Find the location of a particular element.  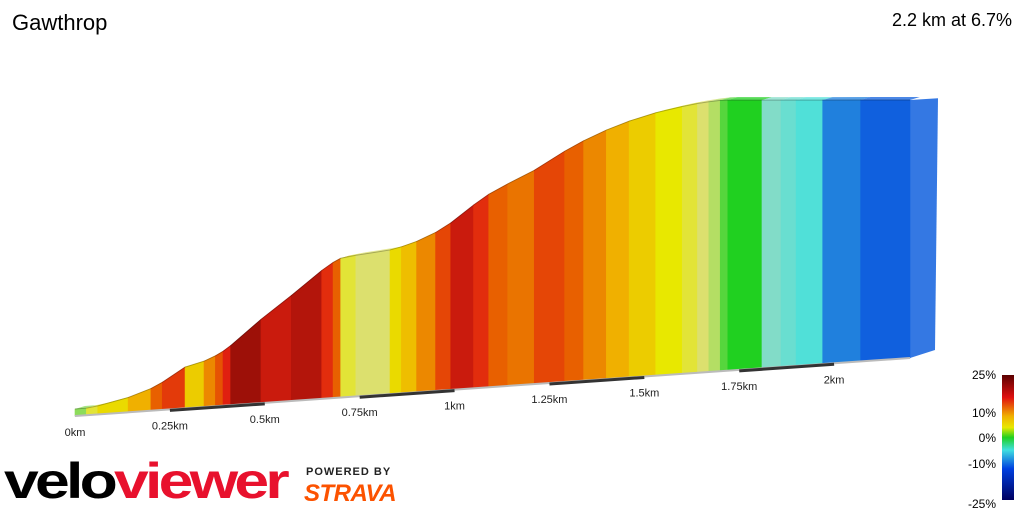

x-tick-label: 0.5km is located at coordinates (265, 420).